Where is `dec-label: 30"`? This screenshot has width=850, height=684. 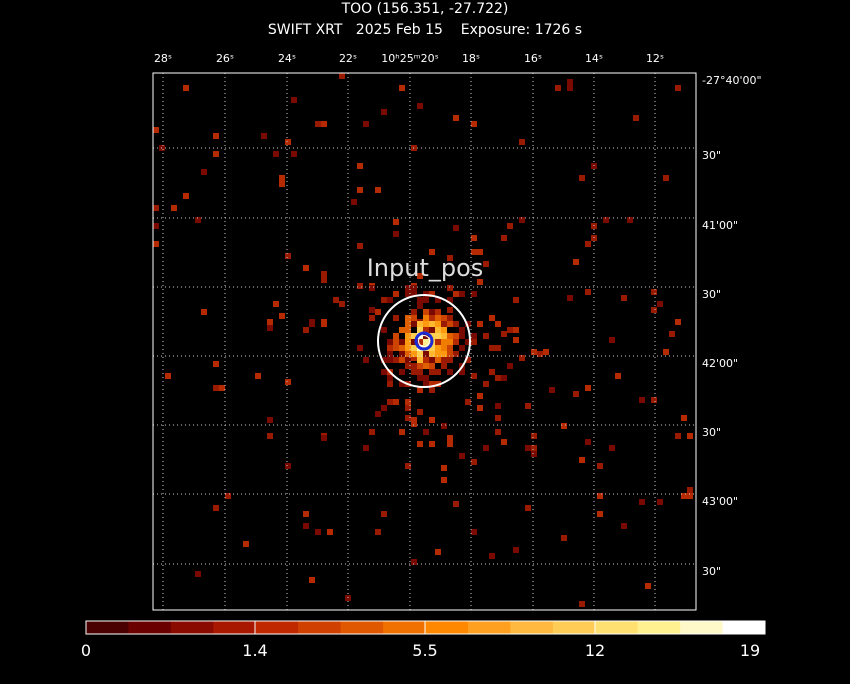
dec-label: 30" is located at coordinates (711, 571).